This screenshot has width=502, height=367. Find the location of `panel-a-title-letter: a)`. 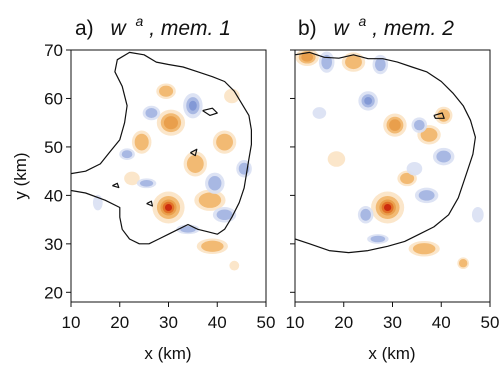

panel-a-title-letter: a) is located at coordinates (84, 28).